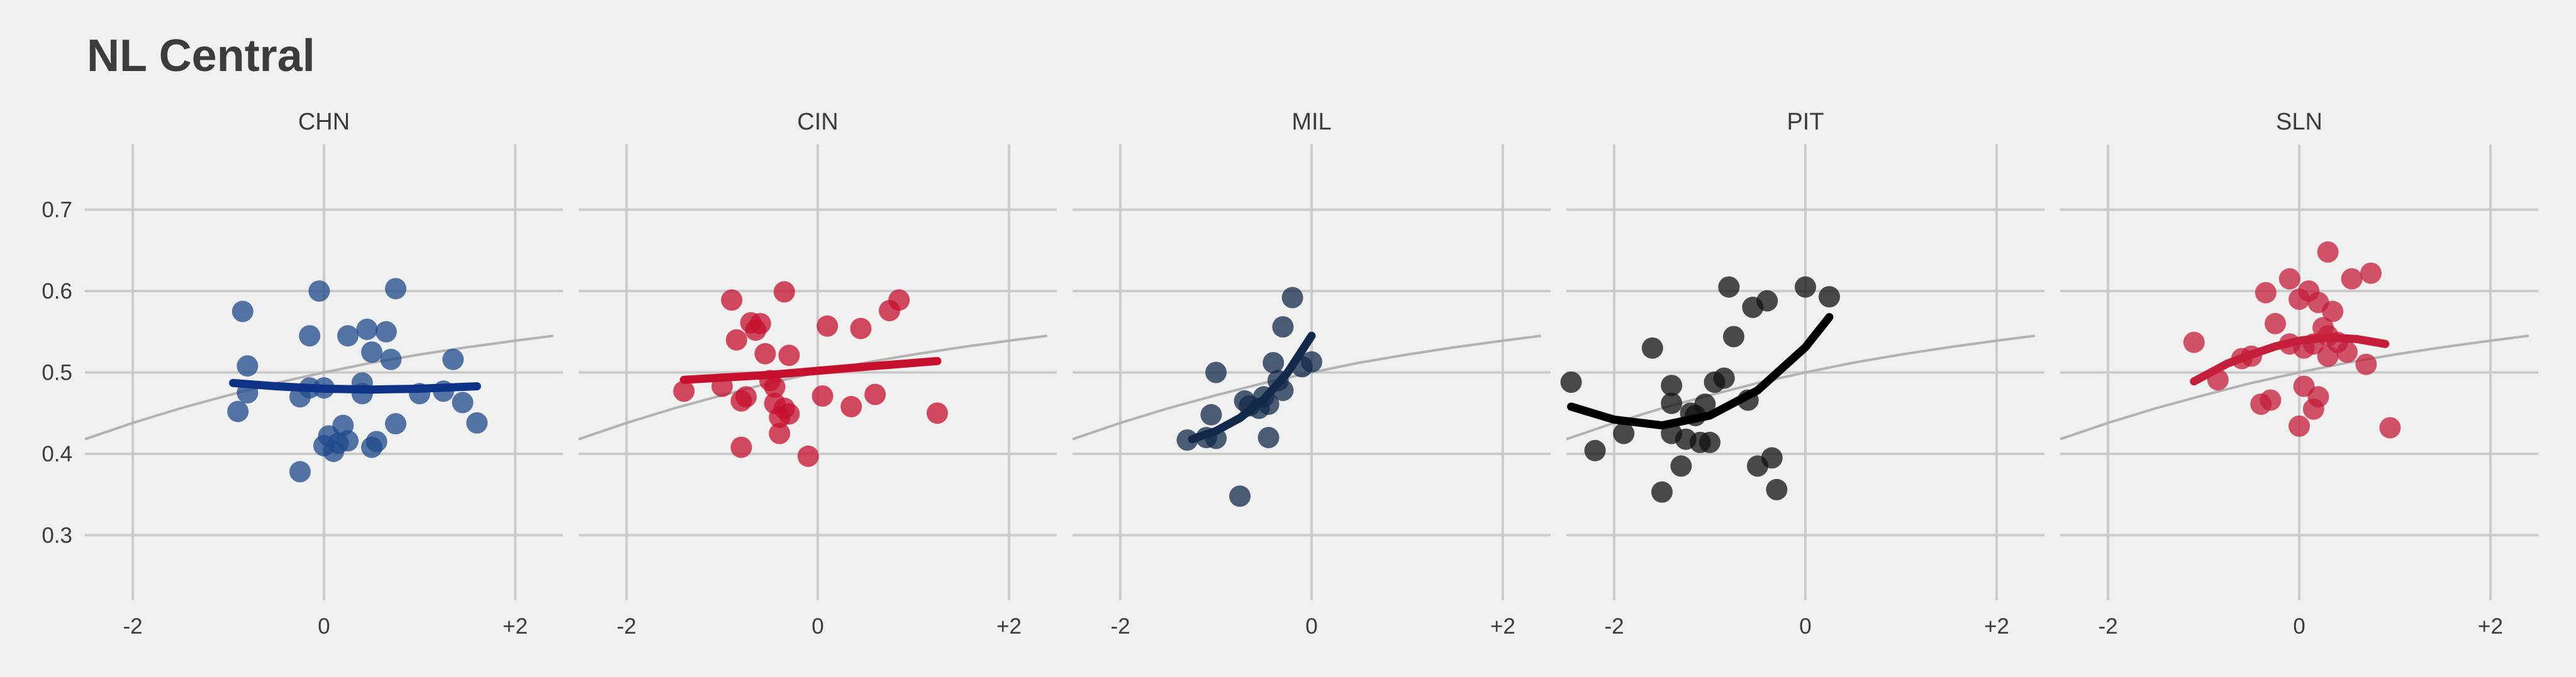 This screenshot has height=677, width=2576. Describe the element at coordinates (57, 373) in the screenshot. I see `y-tick-label: 0.5` at that location.